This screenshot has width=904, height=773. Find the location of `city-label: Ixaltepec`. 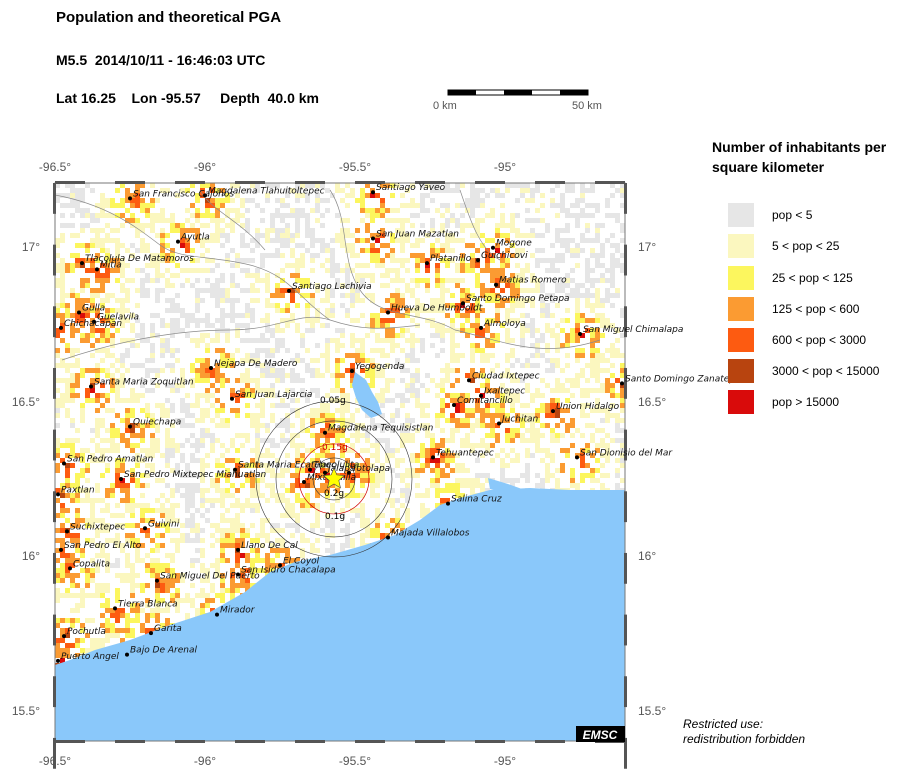

city-label: Ixaltepec is located at coordinates (504, 392).